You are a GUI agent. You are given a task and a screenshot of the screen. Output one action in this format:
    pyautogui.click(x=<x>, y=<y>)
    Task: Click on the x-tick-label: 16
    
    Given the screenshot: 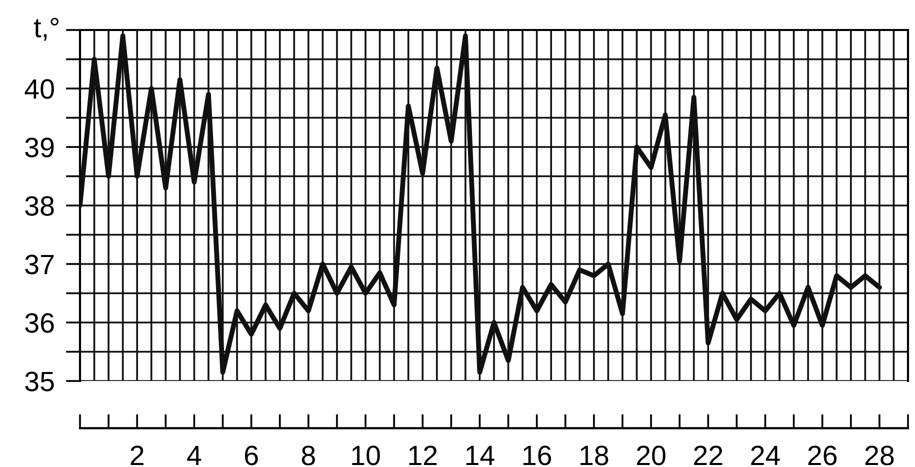 What is the action you would take?
    pyautogui.click(x=538, y=456)
    